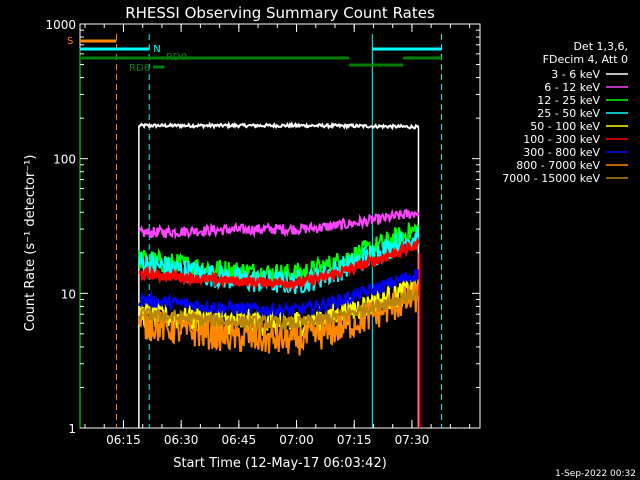 This screenshot has height=480, width=640. What do you see at coordinates (181, 440) in the screenshot?
I see `x-tick-label: 06:30` at bounding box center [181, 440].